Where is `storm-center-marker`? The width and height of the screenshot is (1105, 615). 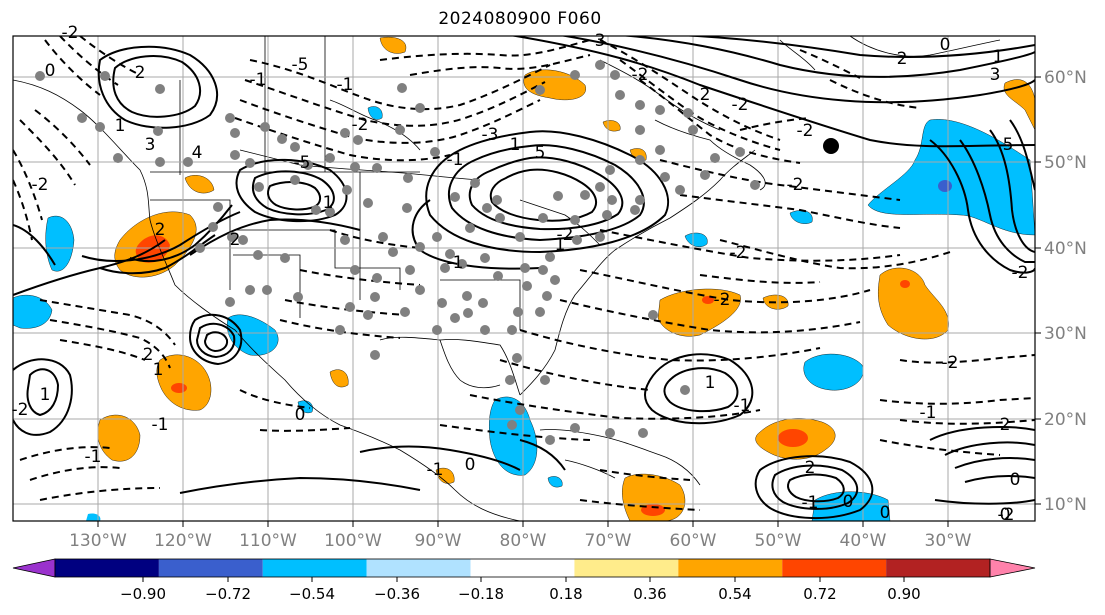 storm-center-marker is located at coordinates (831, 146).